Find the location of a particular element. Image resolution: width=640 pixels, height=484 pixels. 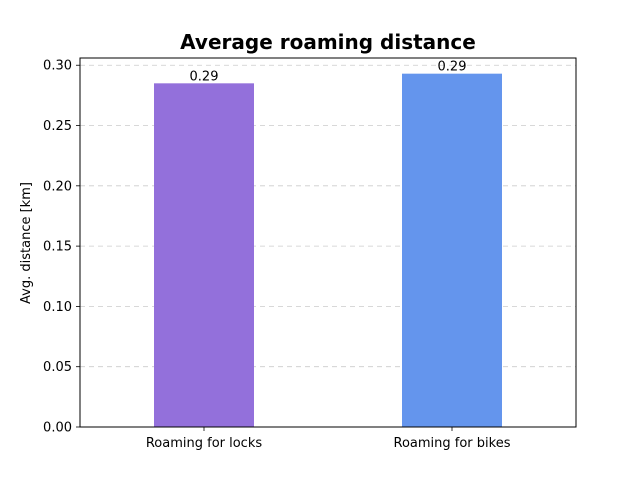

y-tick-label: 0.30 is located at coordinates (57, 66).